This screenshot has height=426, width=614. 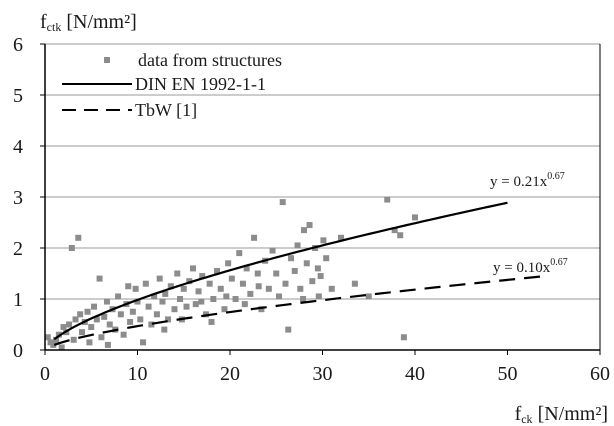 What do you see at coordinates (18, 198) in the screenshot?
I see `y-tick-label-3: 3` at bounding box center [18, 198].